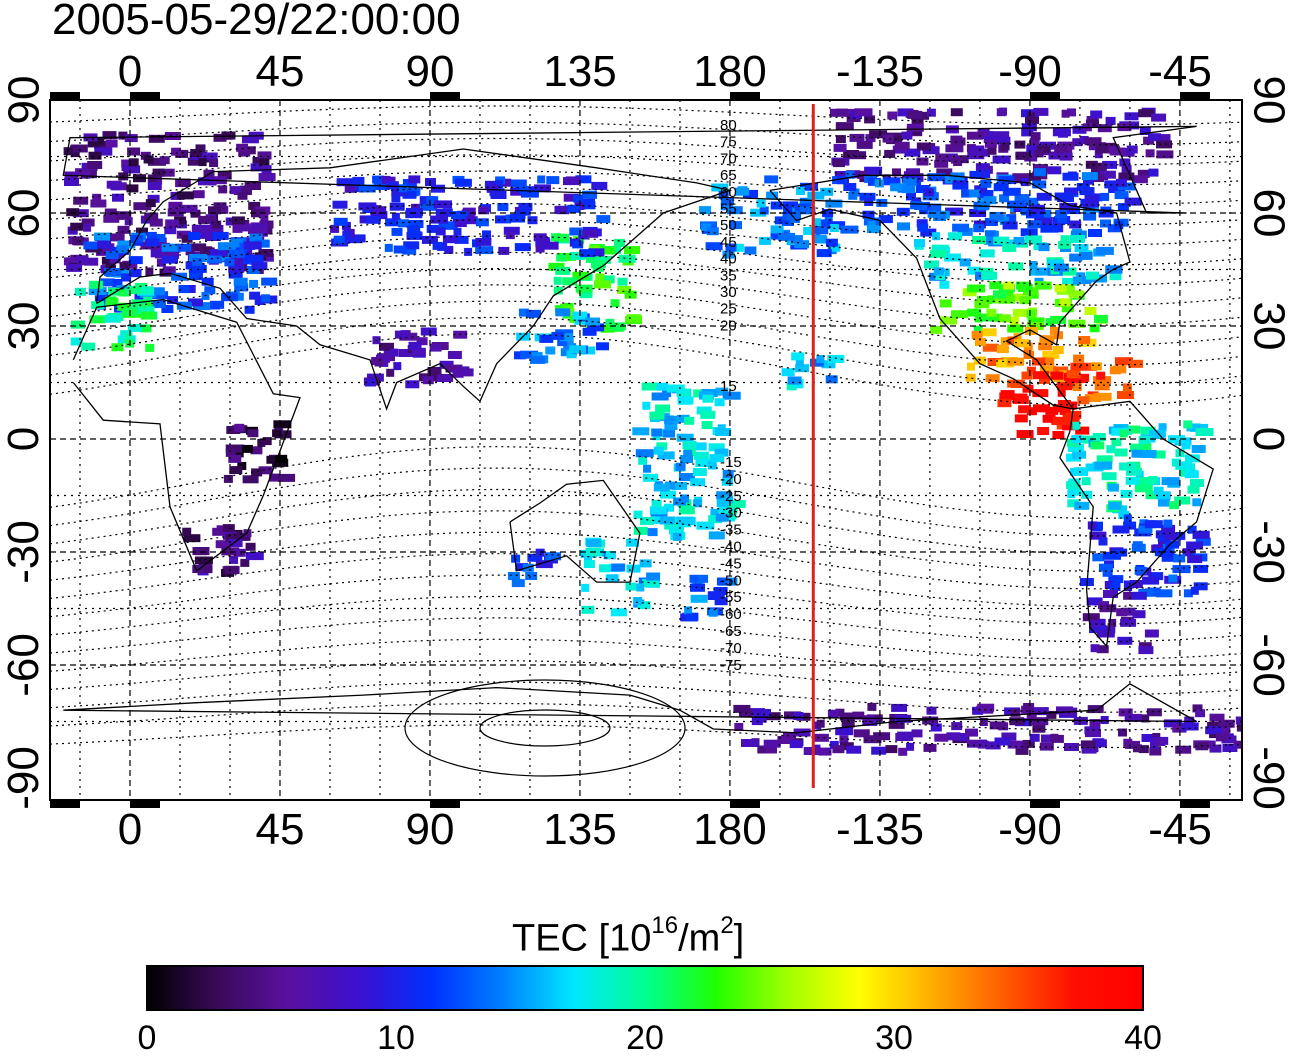 Image resolution: width=1292 pixels, height=1057 pixels. What do you see at coordinates (731, 580) in the screenshot?
I see `contour-label-south: -50` at bounding box center [731, 580].